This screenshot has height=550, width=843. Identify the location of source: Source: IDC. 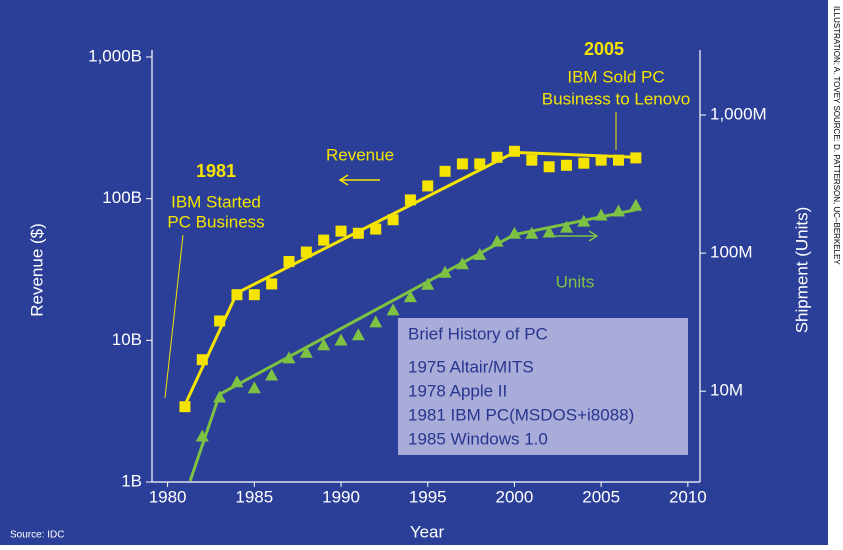
(37, 535).